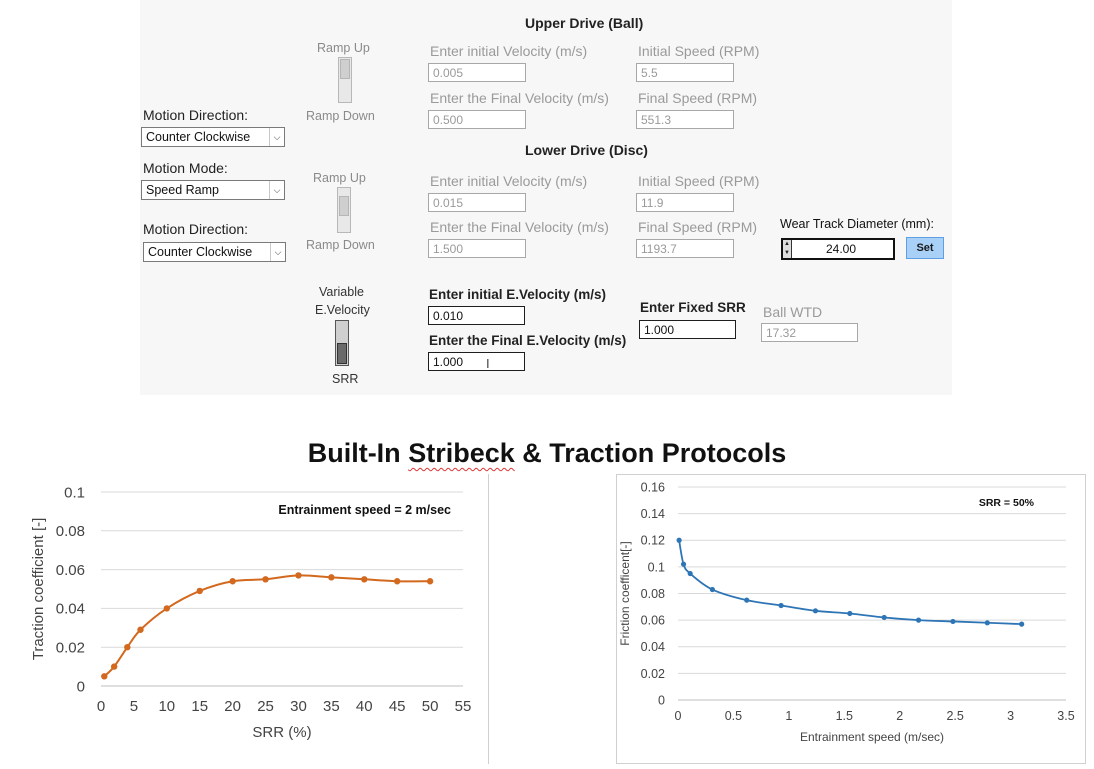 This screenshot has width=1094, height=769. Describe the element at coordinates (477, 202) in the screenshot. I see `initial-velocity-input: 0.015` at that location.